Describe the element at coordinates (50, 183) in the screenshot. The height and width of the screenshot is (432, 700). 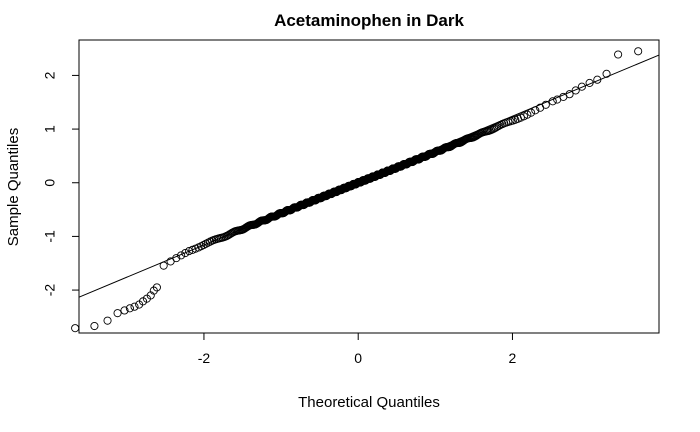
I see `y-tick-label: 0` at that location.